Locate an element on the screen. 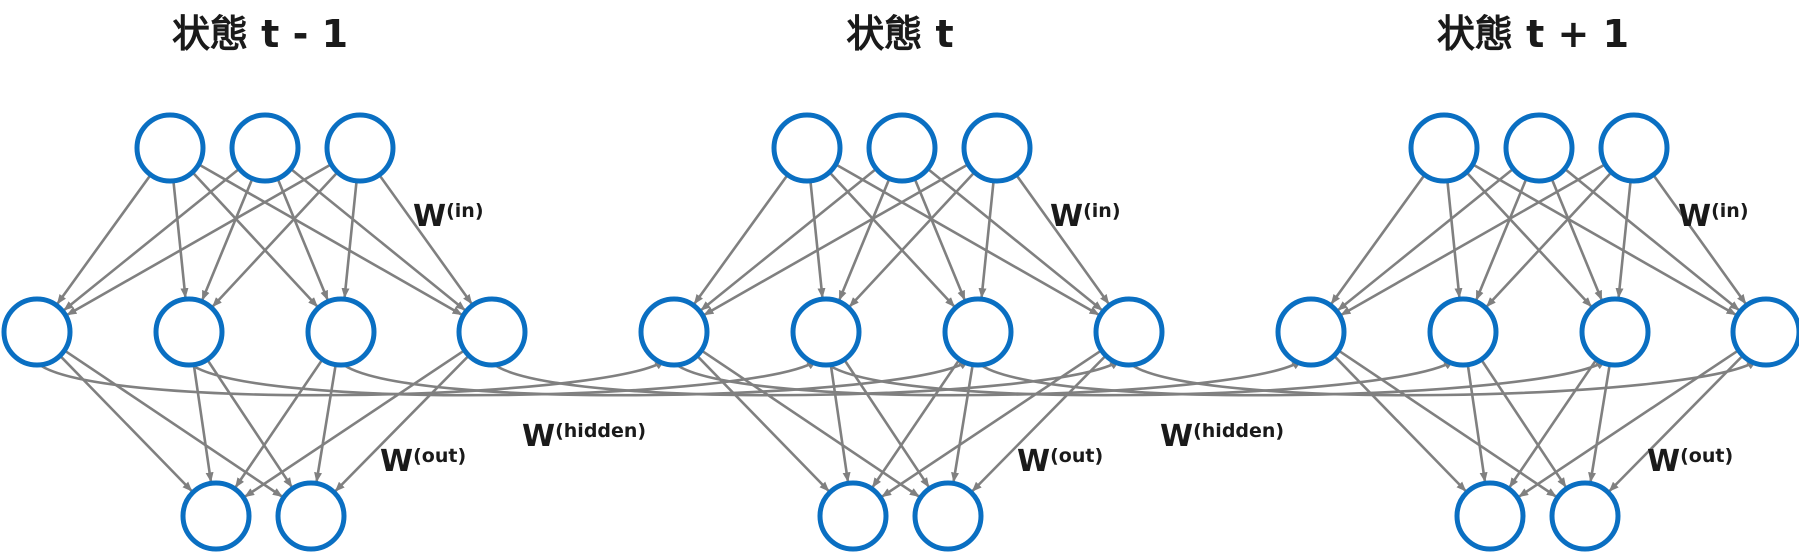  w-hidden-label-2: W(hidden) is located at coordinates (1222, 436).